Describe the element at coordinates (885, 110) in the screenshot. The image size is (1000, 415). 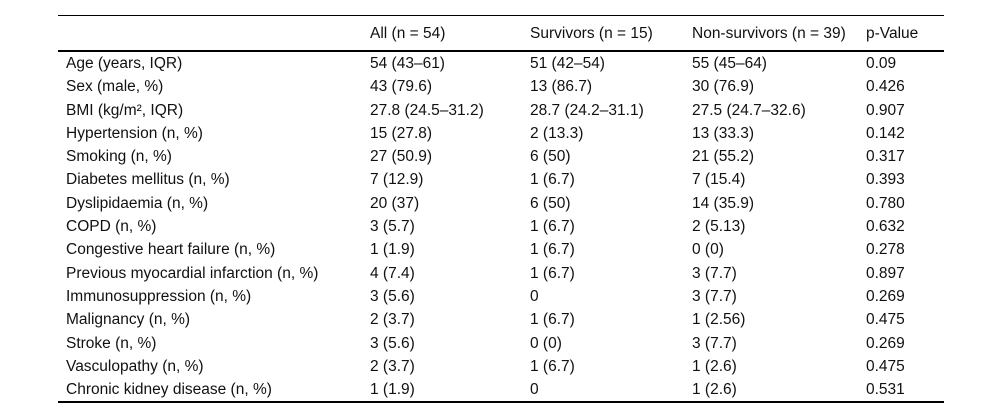
I see `cell-value: 0.907` at that location.